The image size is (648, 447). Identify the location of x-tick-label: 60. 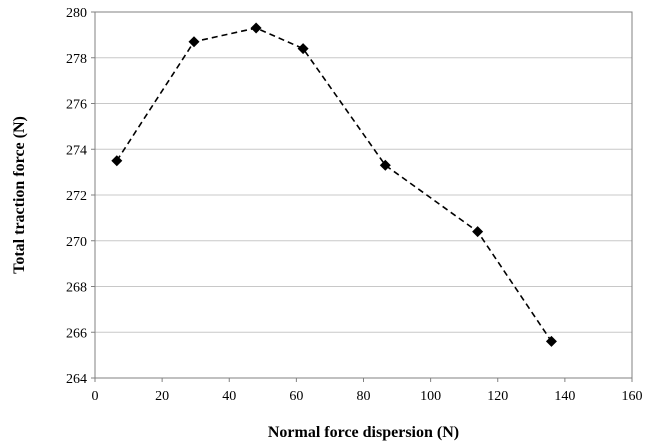
(296, 396).